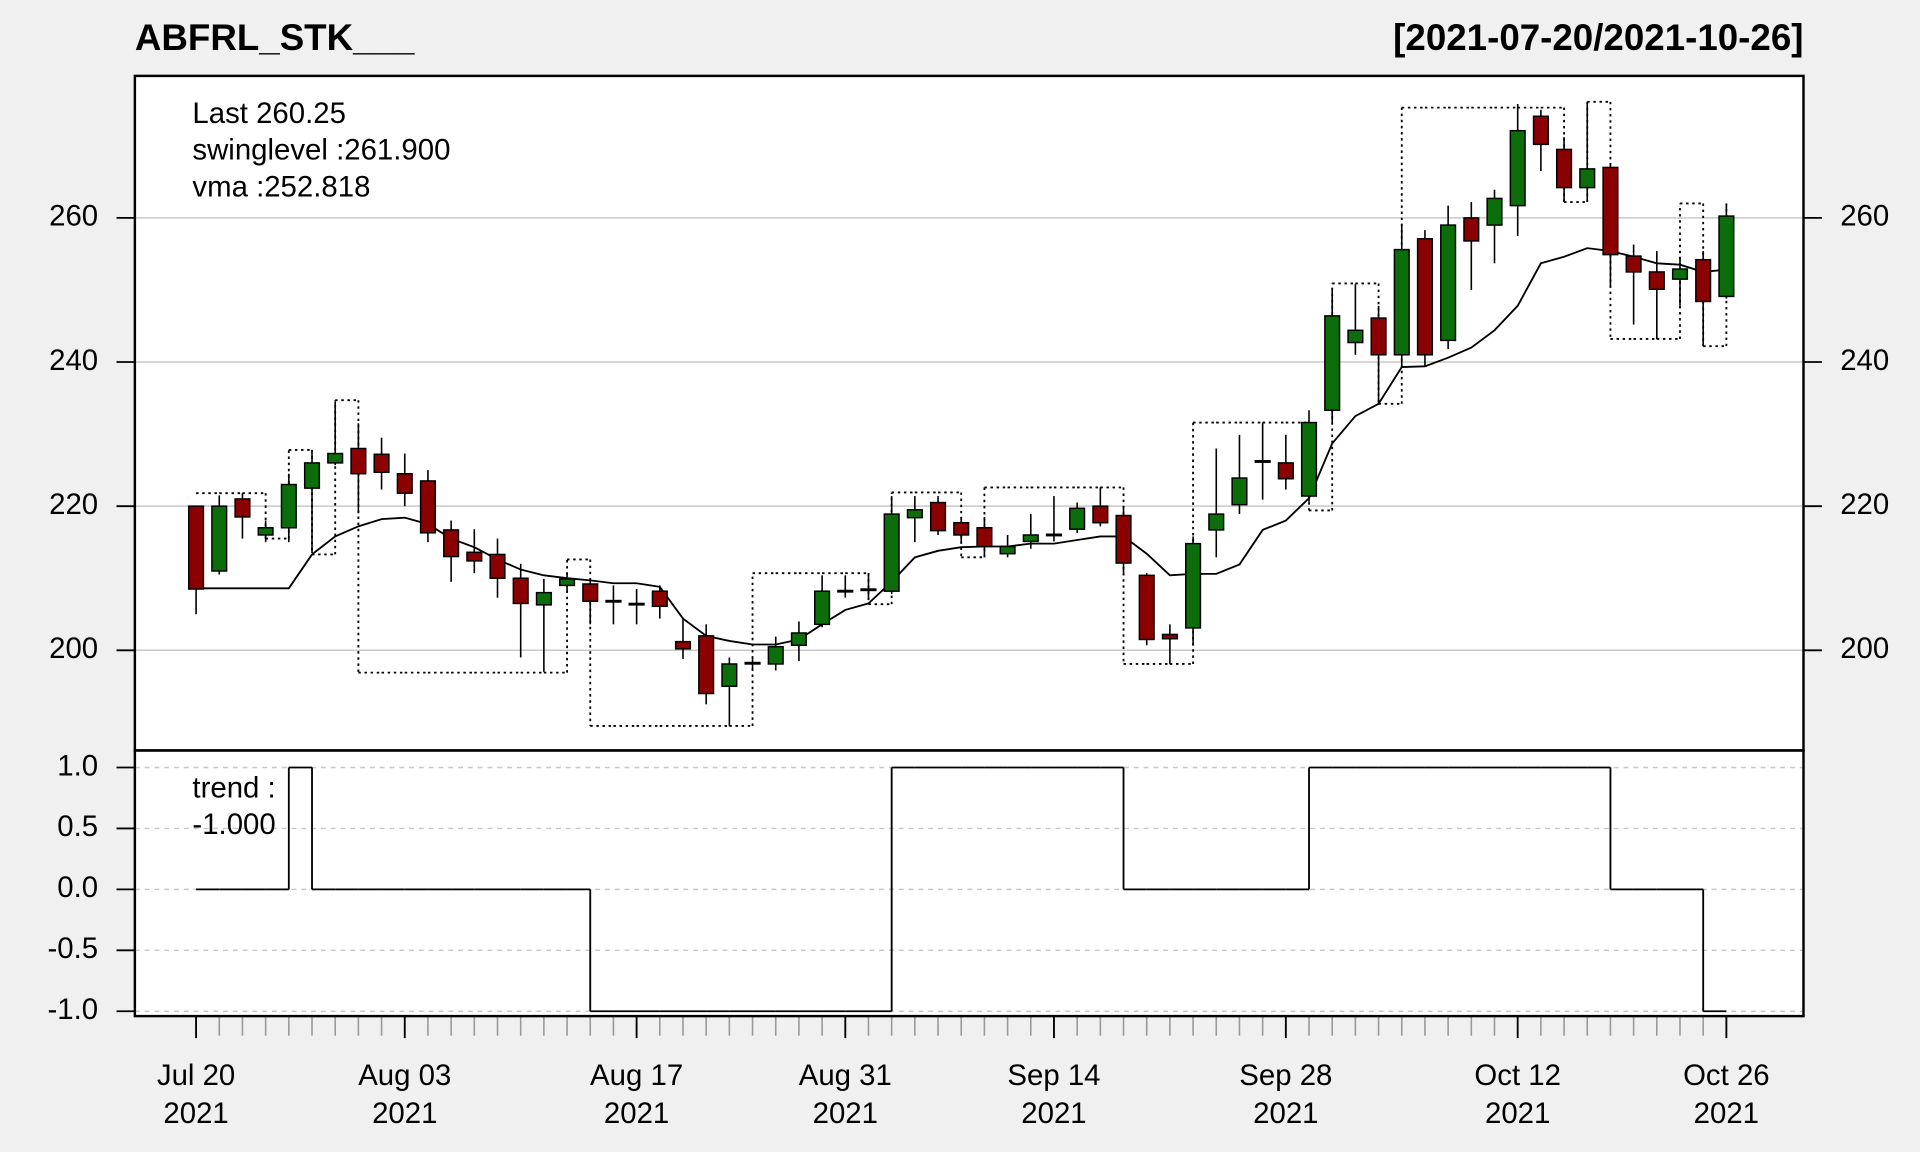 The image size is (1920, 1152). I want to click on x-tick-label: Oct 12, so click(1517, 1075).